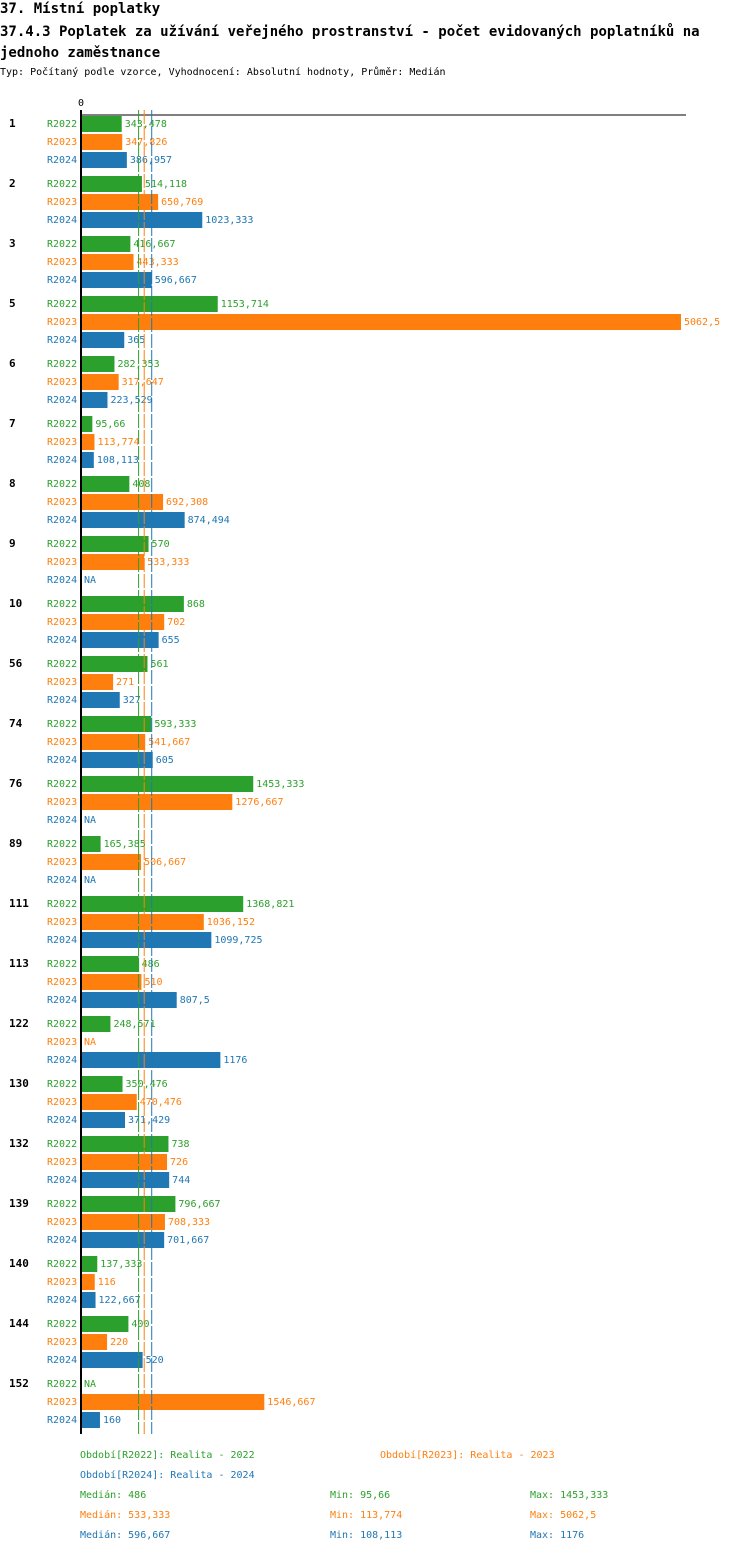  I want to click on data-label: 655, so click(171, 640).